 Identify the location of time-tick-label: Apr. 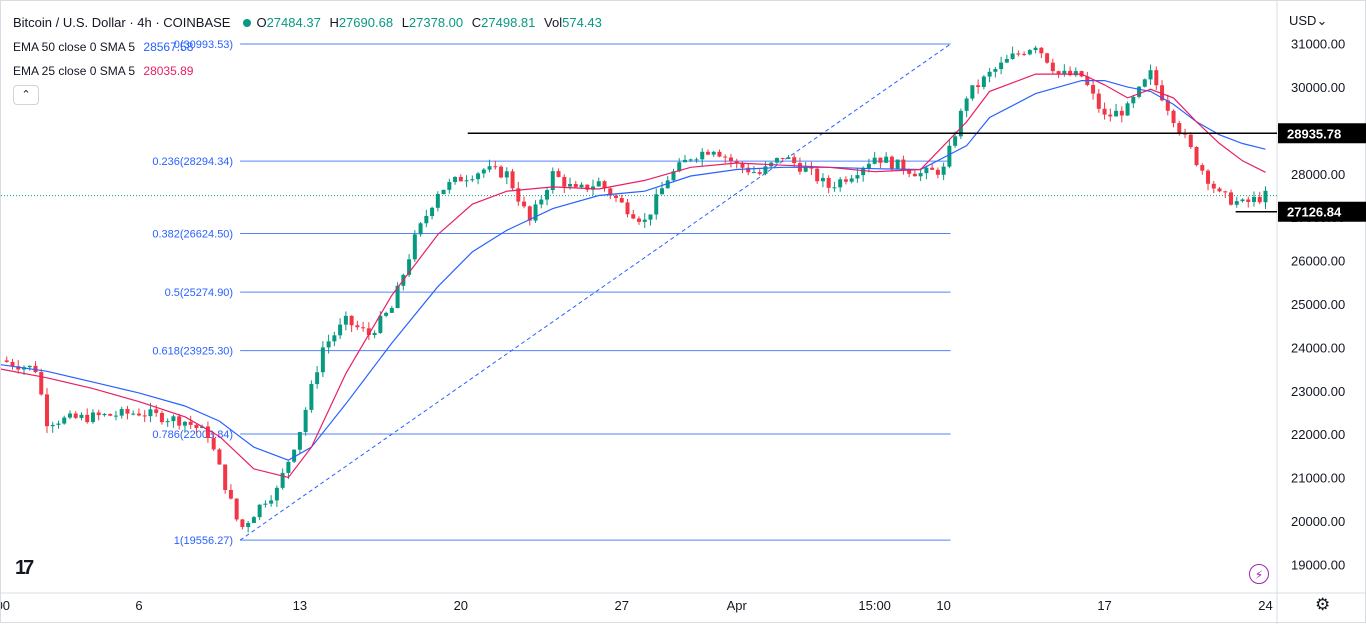
(737, 605).